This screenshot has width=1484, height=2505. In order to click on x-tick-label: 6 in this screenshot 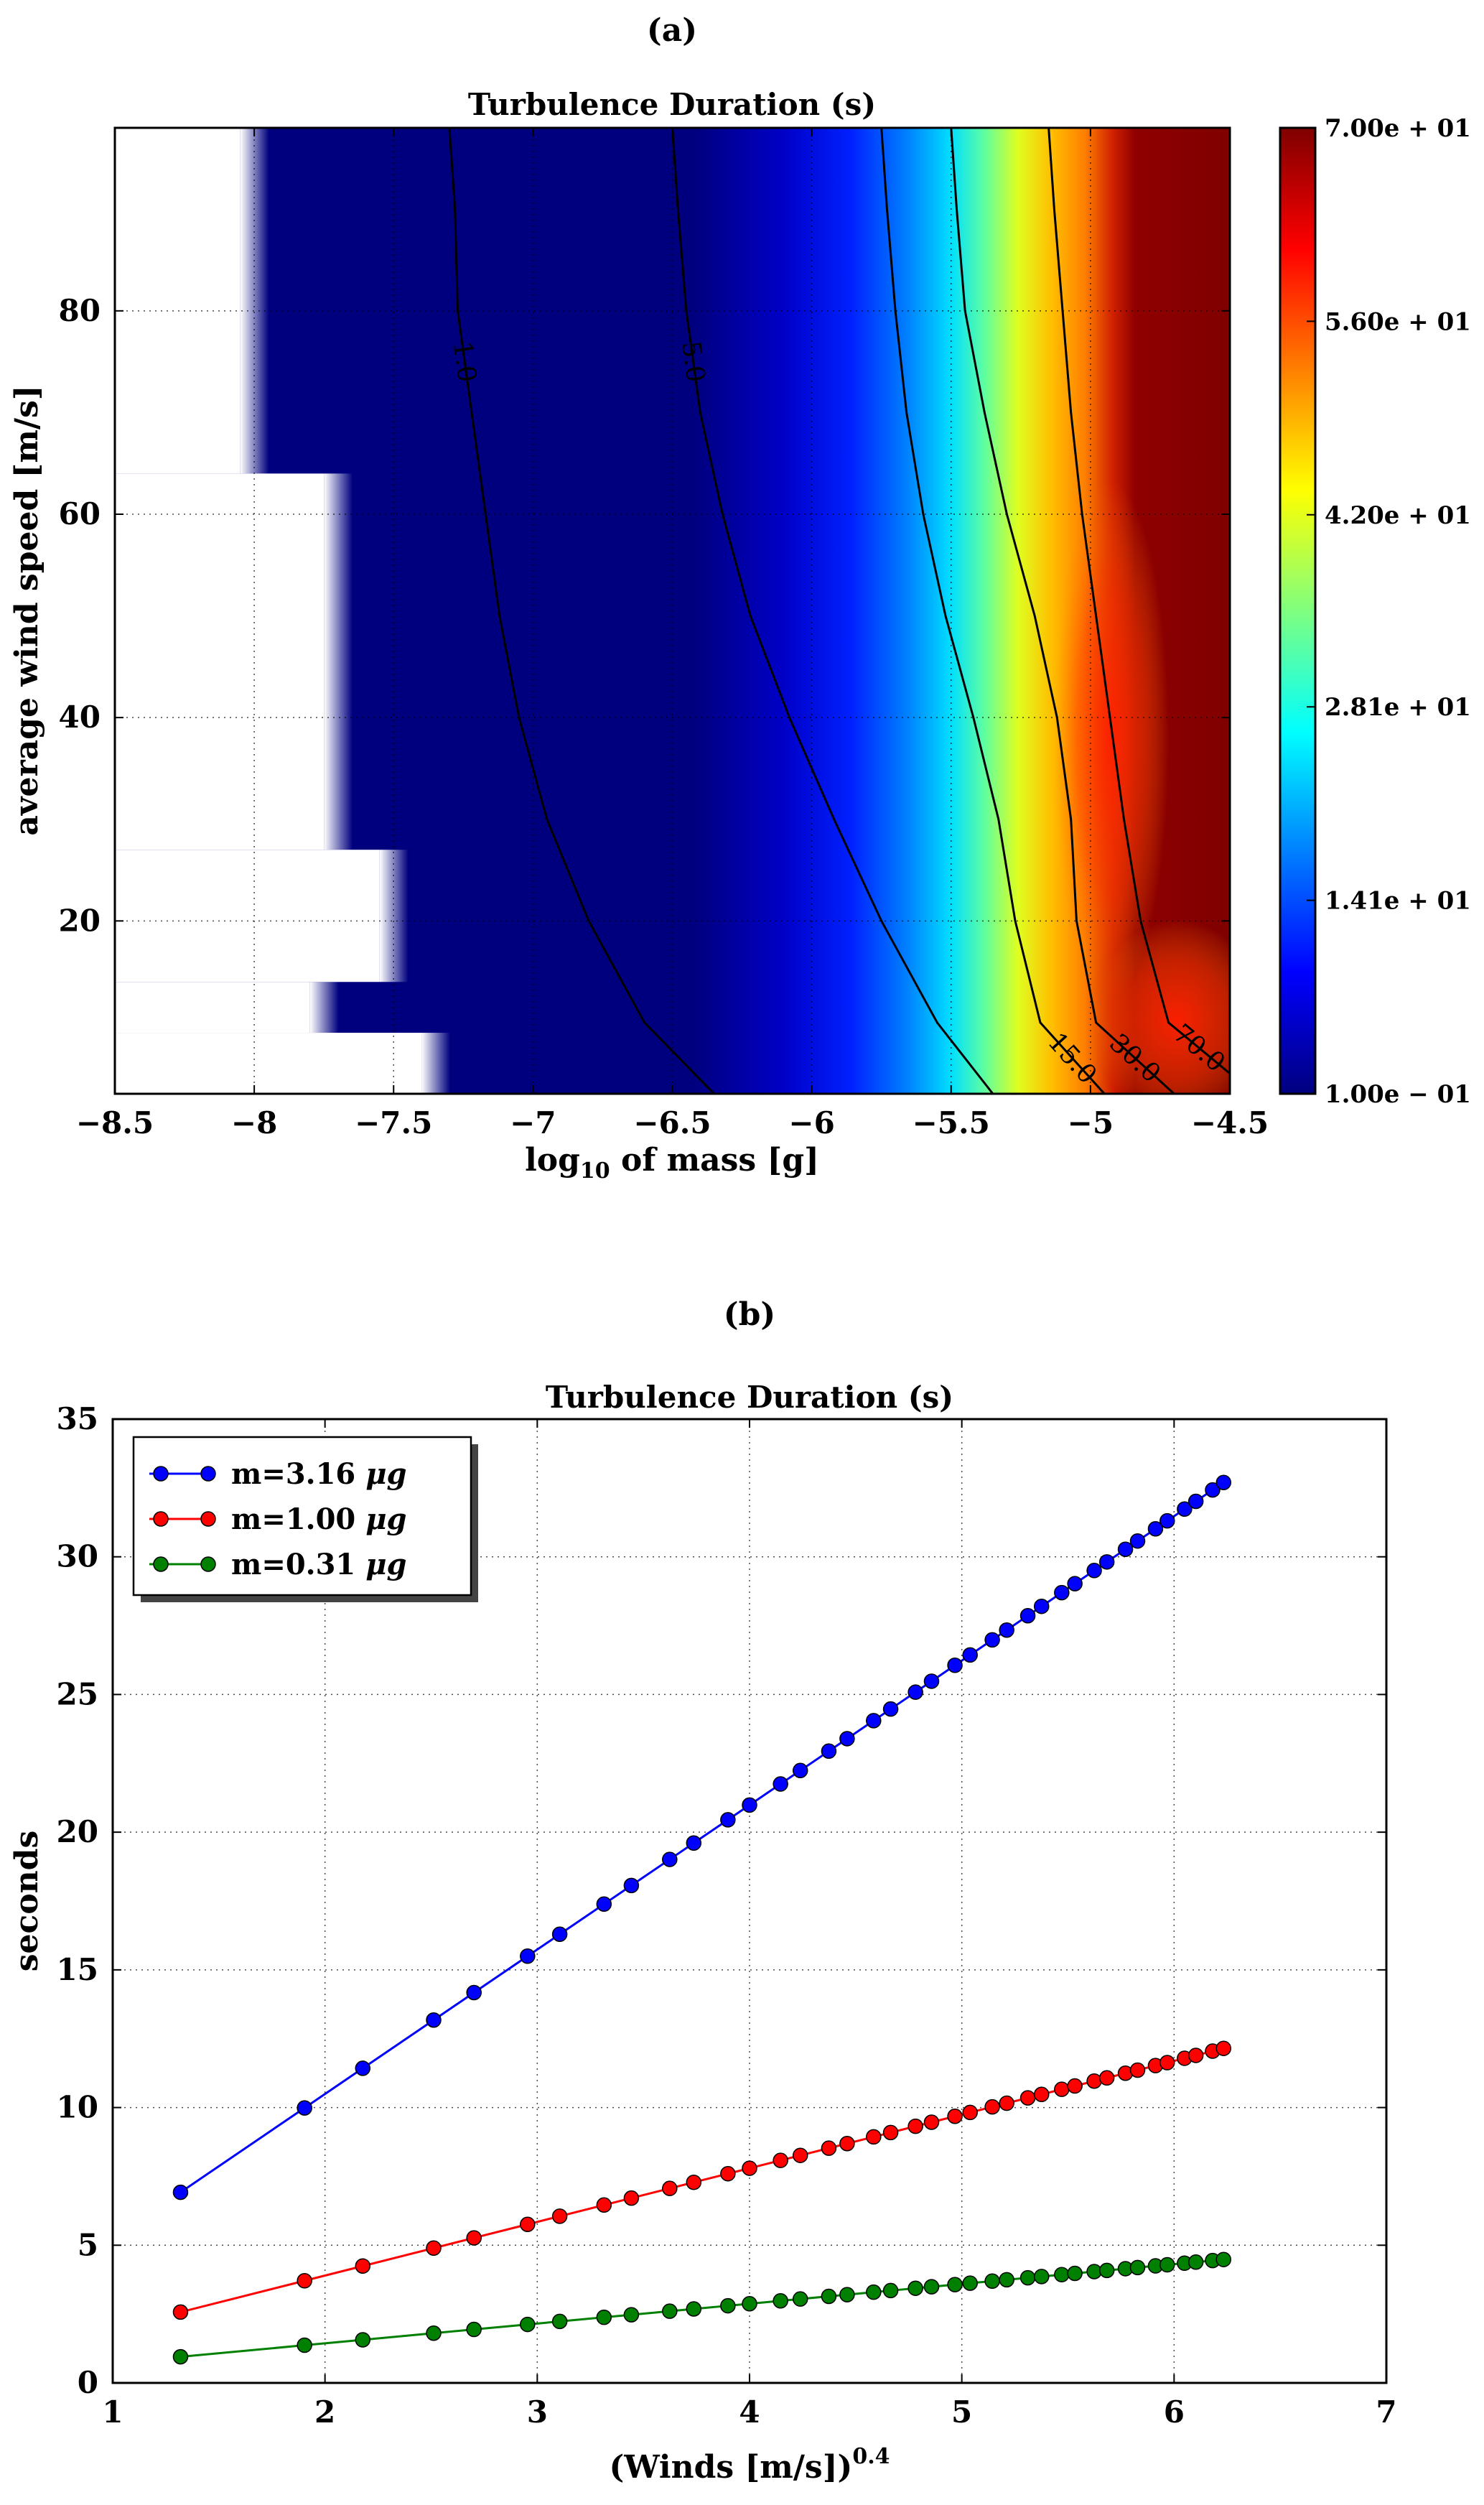, I will do `click(1174, 2412)`.